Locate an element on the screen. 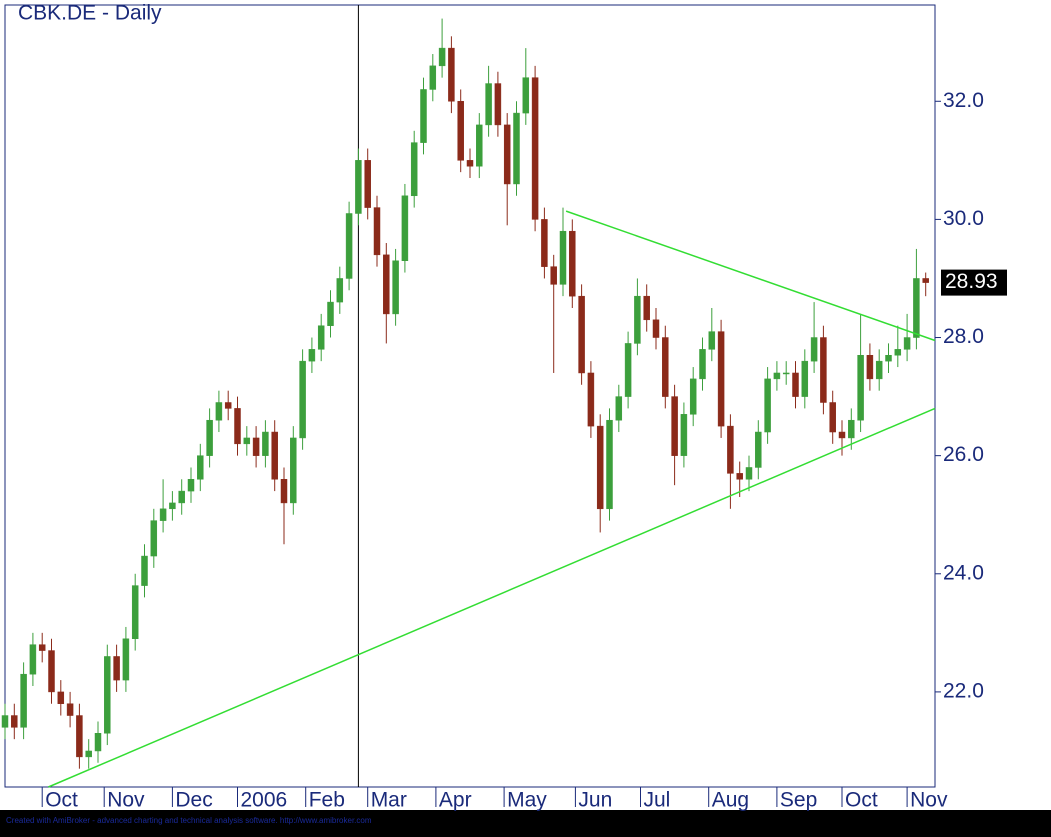 The image size is (1051, 837). x-tick-label: Apr is located at coordinates (455, 800).